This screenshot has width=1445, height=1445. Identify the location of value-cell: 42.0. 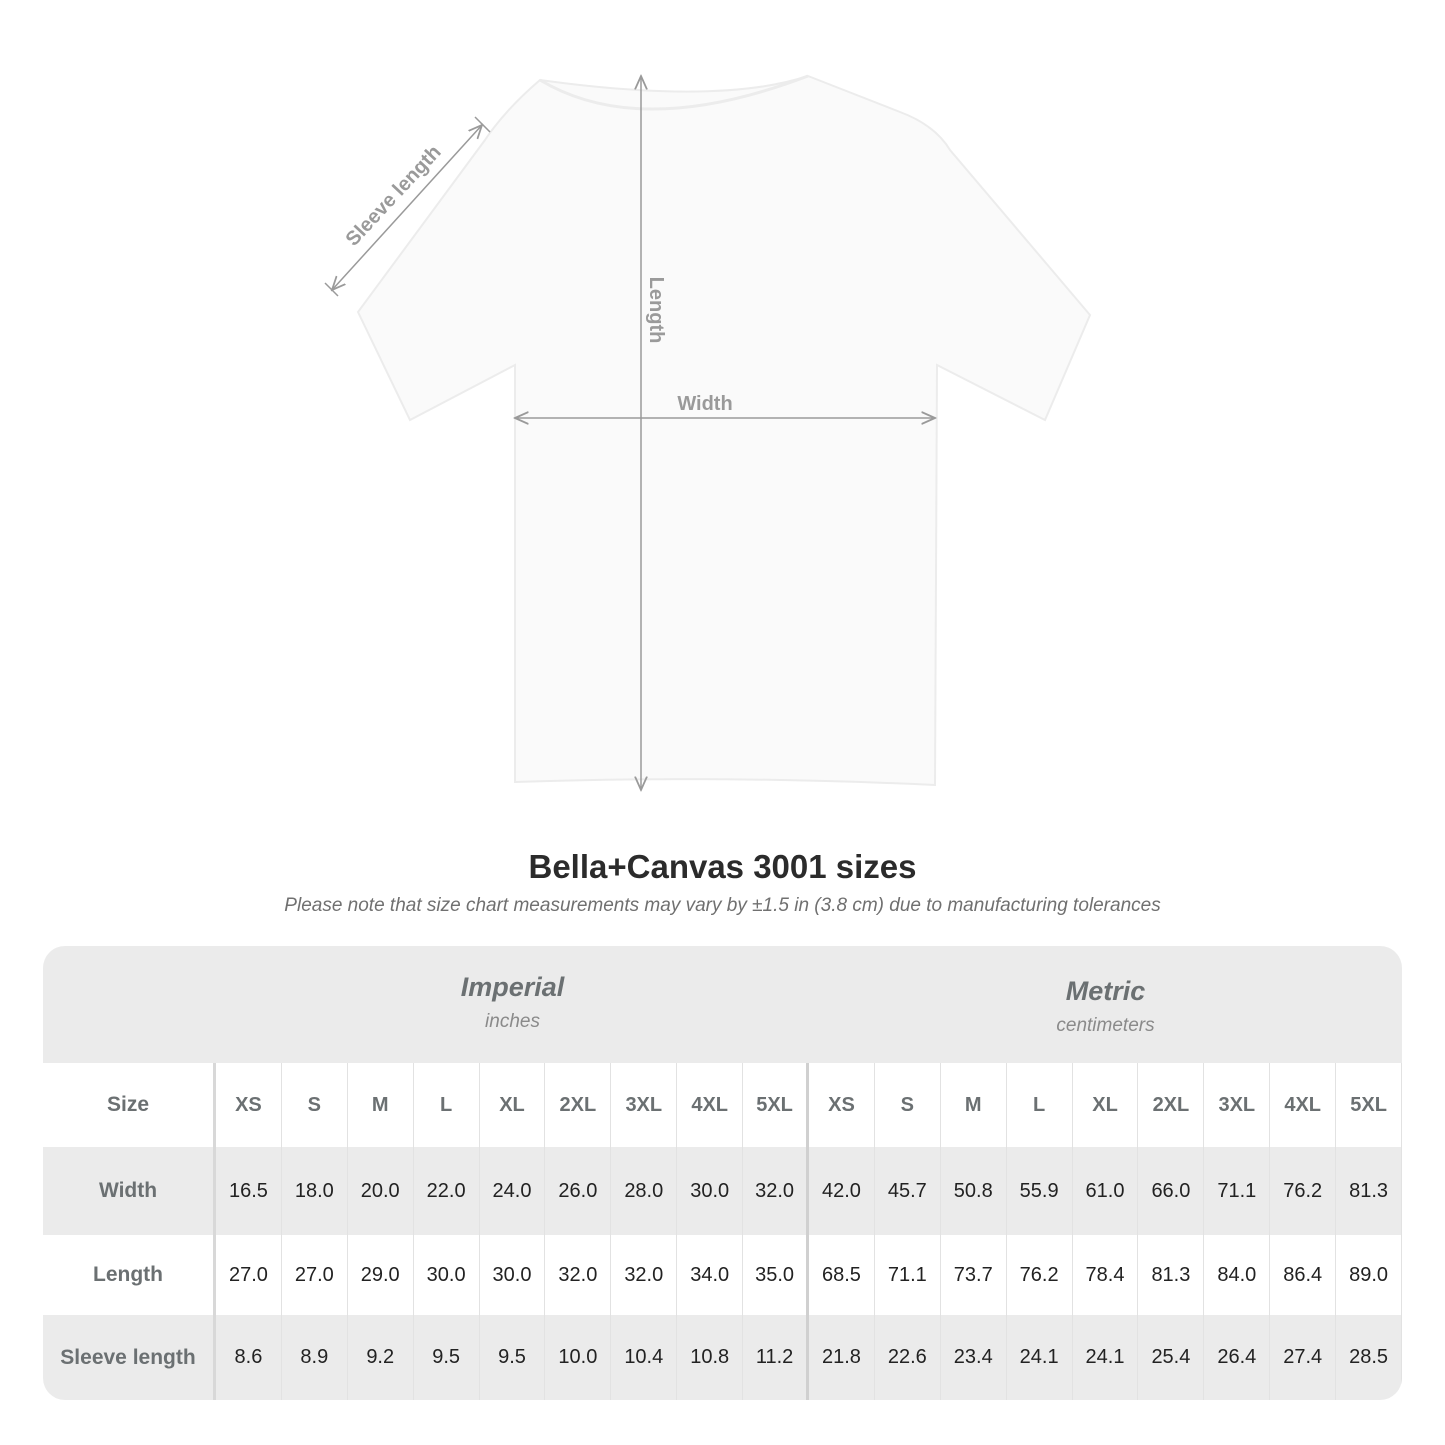
(842, 1191).